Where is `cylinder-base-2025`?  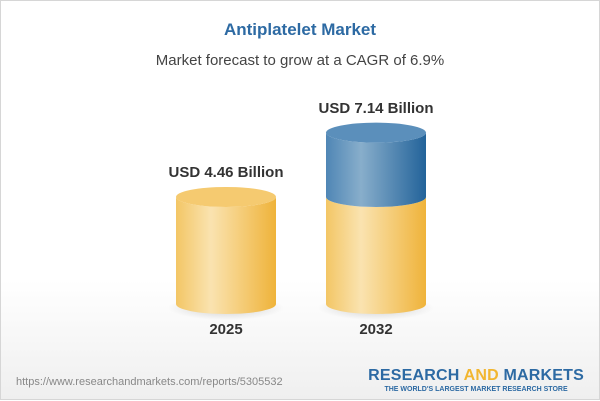
cylinder-base-2025 is located at coordinates (226, 255).